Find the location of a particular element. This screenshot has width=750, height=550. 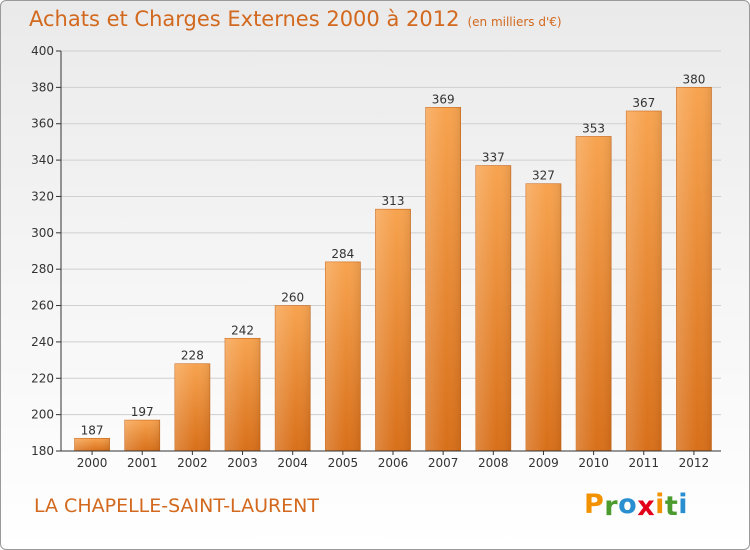

data-label-2009: 327 is located at coordinates (543, 176).